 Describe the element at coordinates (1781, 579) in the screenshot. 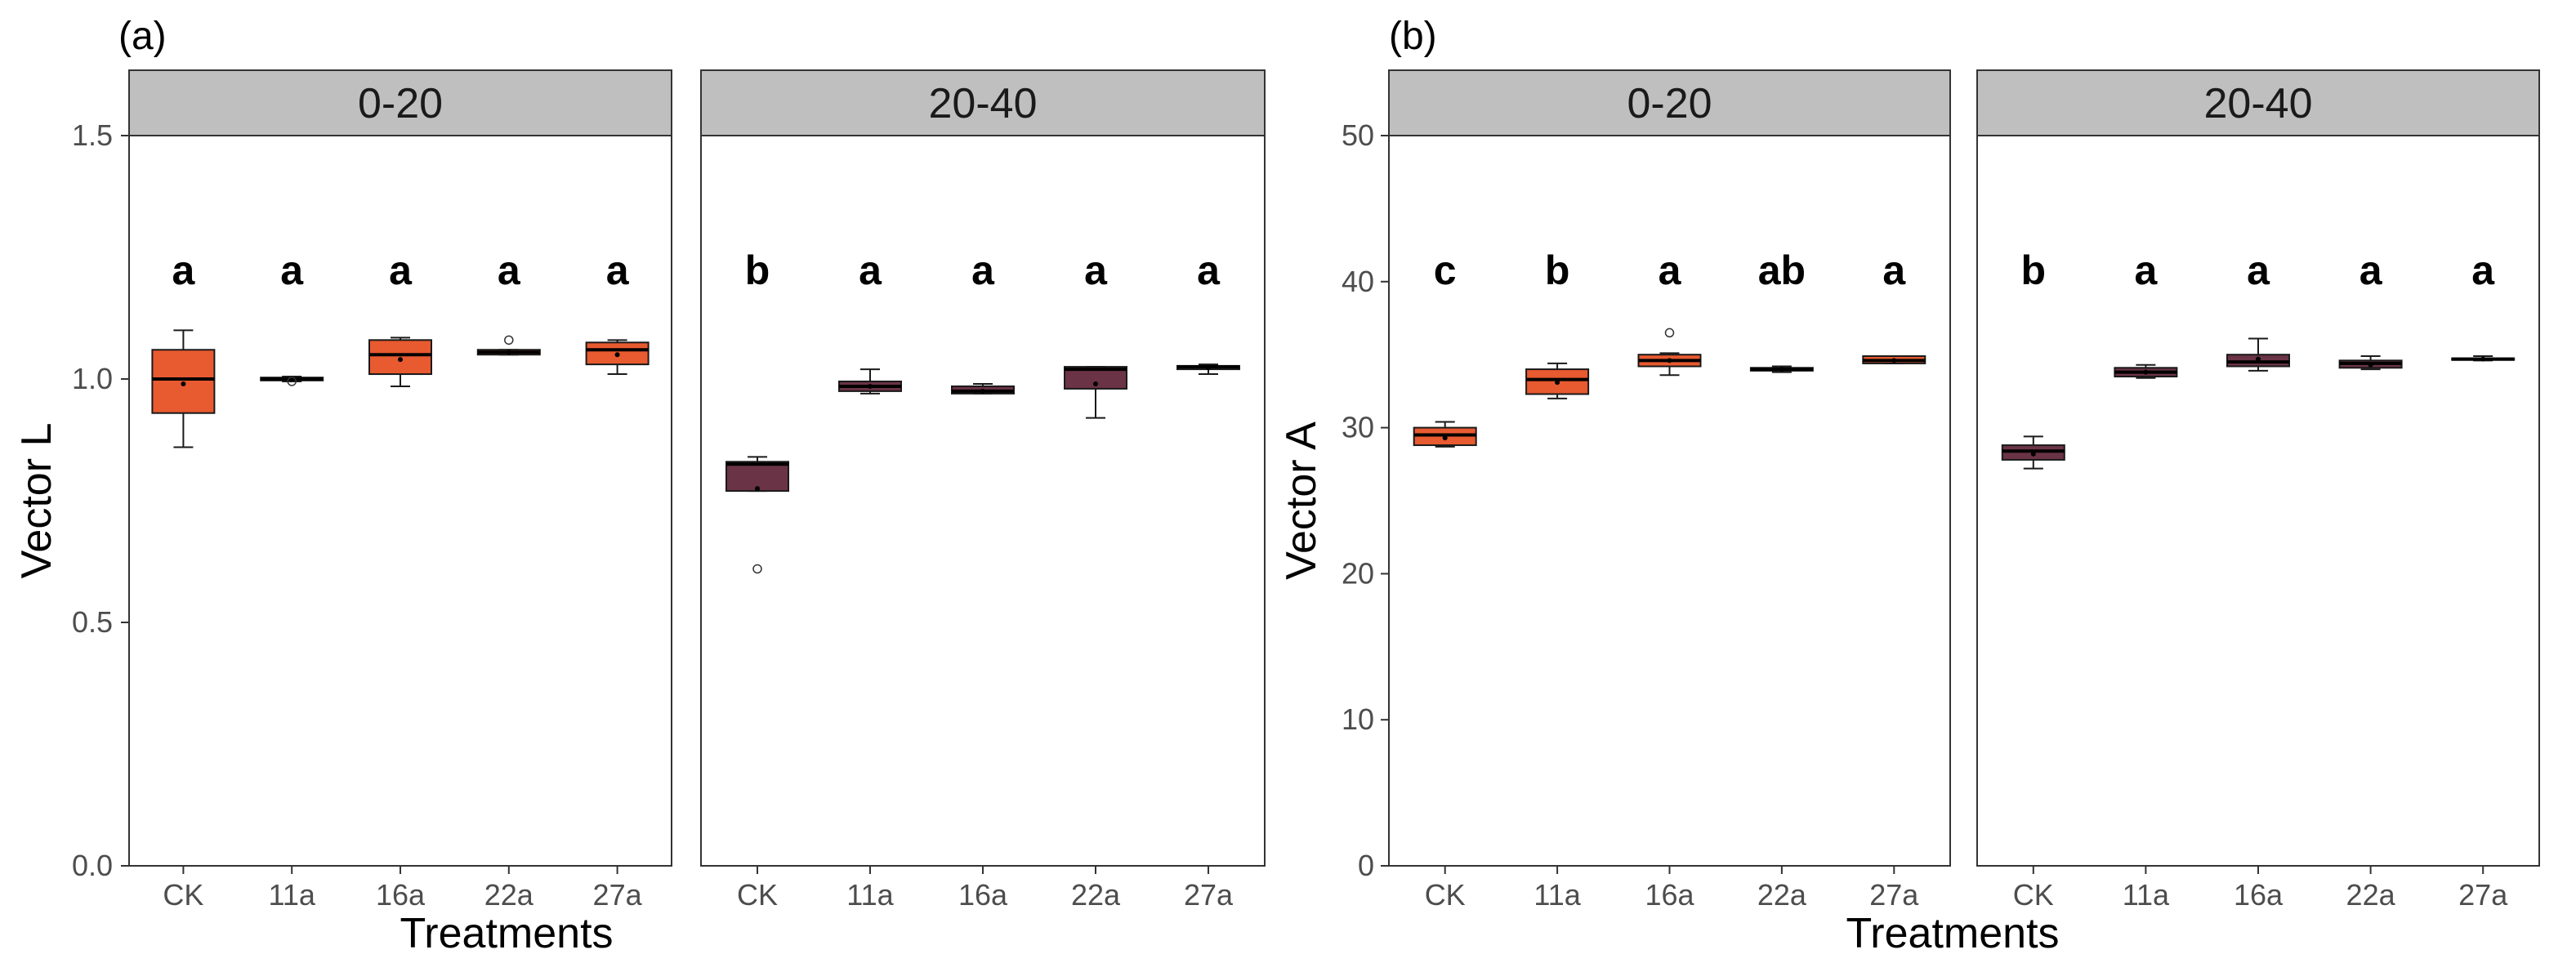

I see `box-22a: 22a ab` at that location.